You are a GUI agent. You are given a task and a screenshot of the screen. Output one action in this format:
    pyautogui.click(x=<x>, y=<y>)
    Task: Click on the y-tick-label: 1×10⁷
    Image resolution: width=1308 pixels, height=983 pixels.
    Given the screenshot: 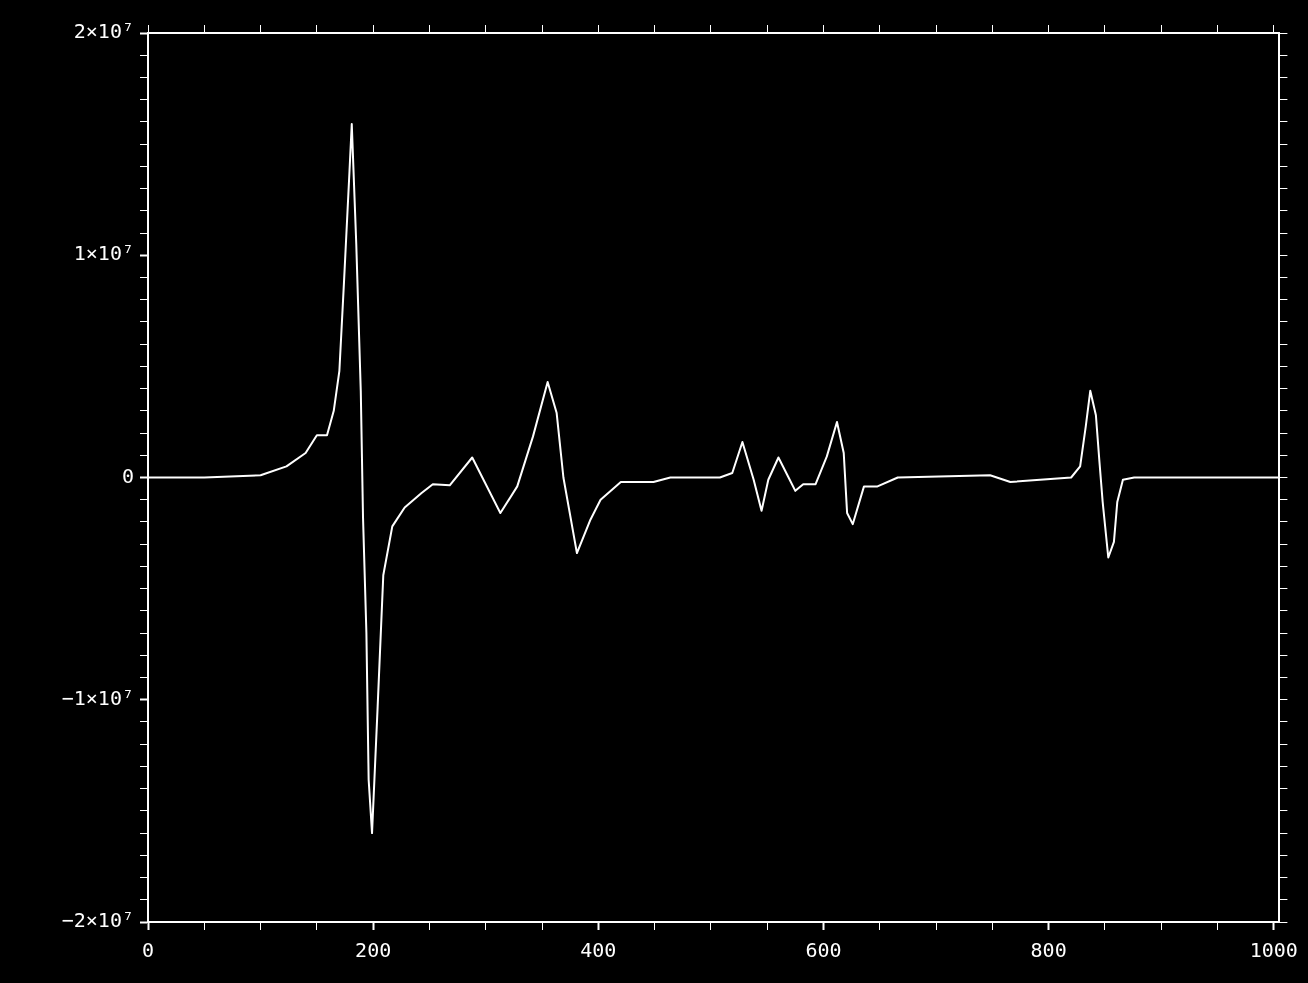 What is the action you would take?
    pyautogui.click(x=103, y=253)
    